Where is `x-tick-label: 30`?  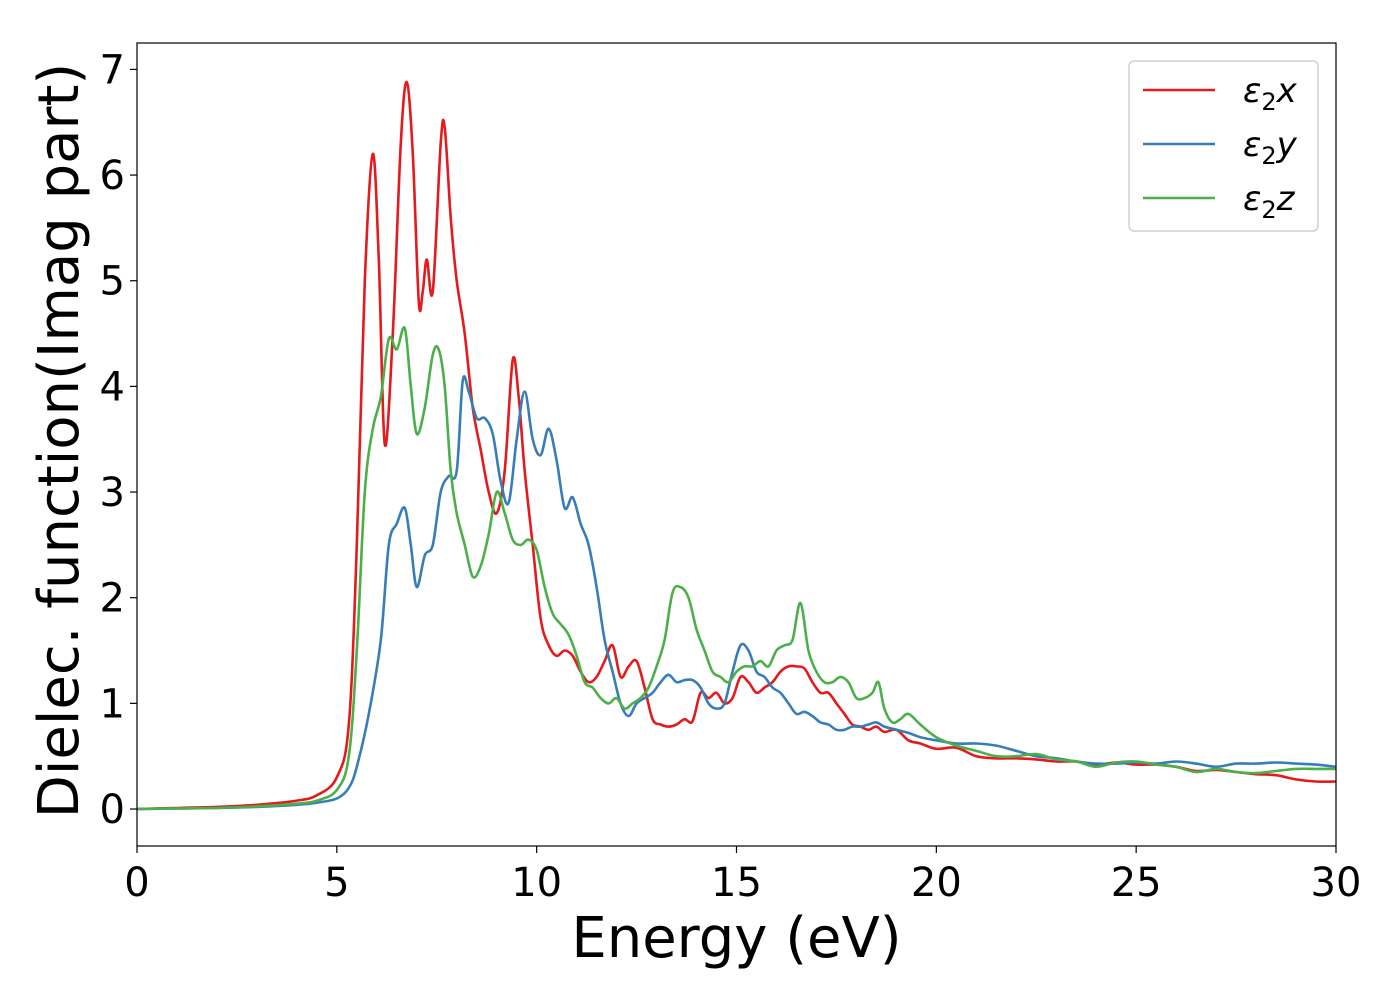 x-tick-label: 30 is located at coordinates (1336, 883).